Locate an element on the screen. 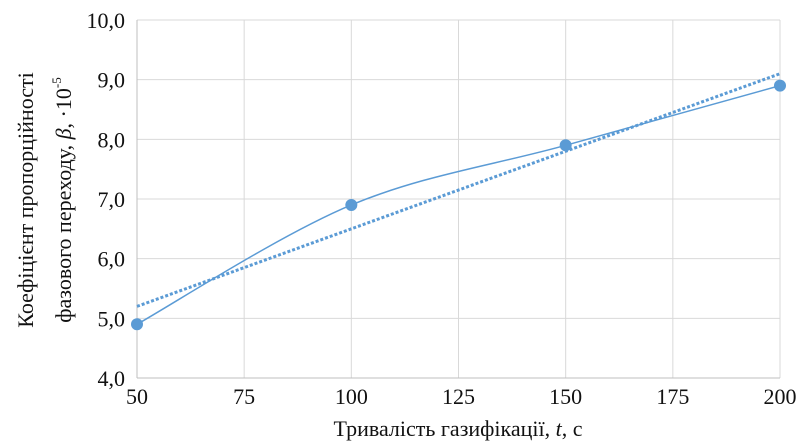 The width and height of the screenshot is (809, 446). x-tick-label: 50 is located at coordinates (137, 396).